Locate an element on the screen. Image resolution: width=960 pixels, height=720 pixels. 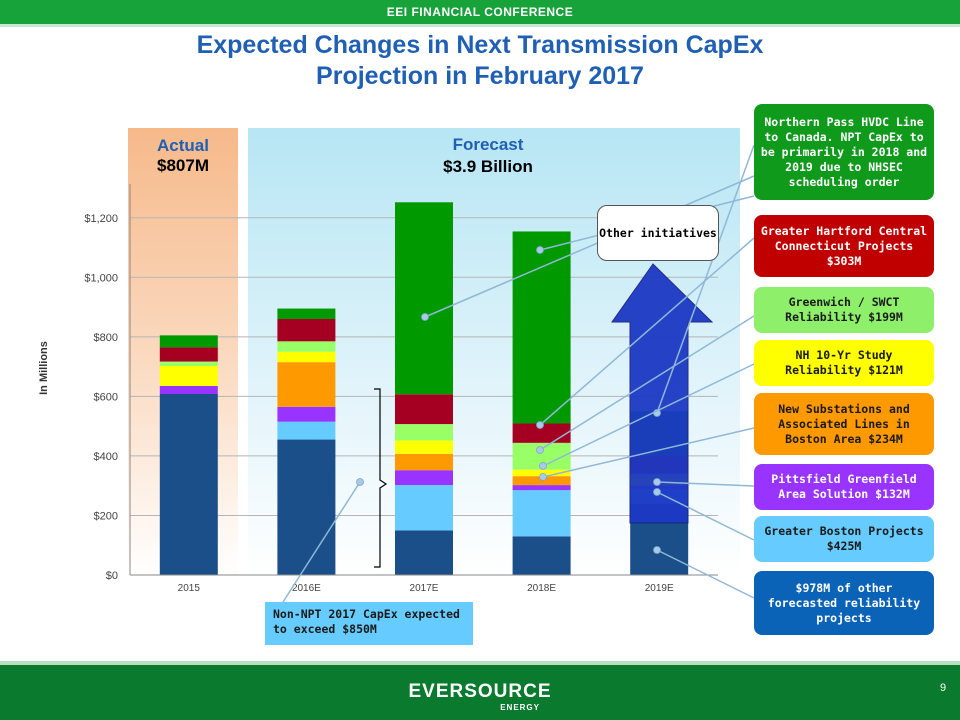
callout-nh-study: NH 10-Yr Study Reliability $121M is located at coordinates (844, 363).